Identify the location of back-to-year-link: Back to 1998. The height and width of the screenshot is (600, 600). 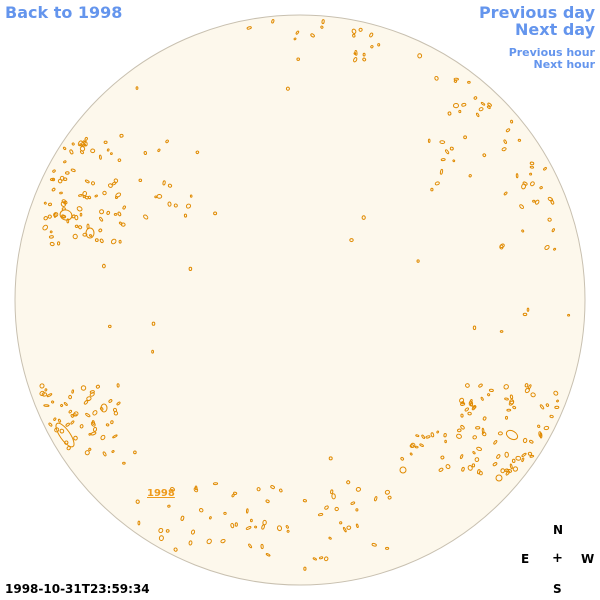
(64, 12).